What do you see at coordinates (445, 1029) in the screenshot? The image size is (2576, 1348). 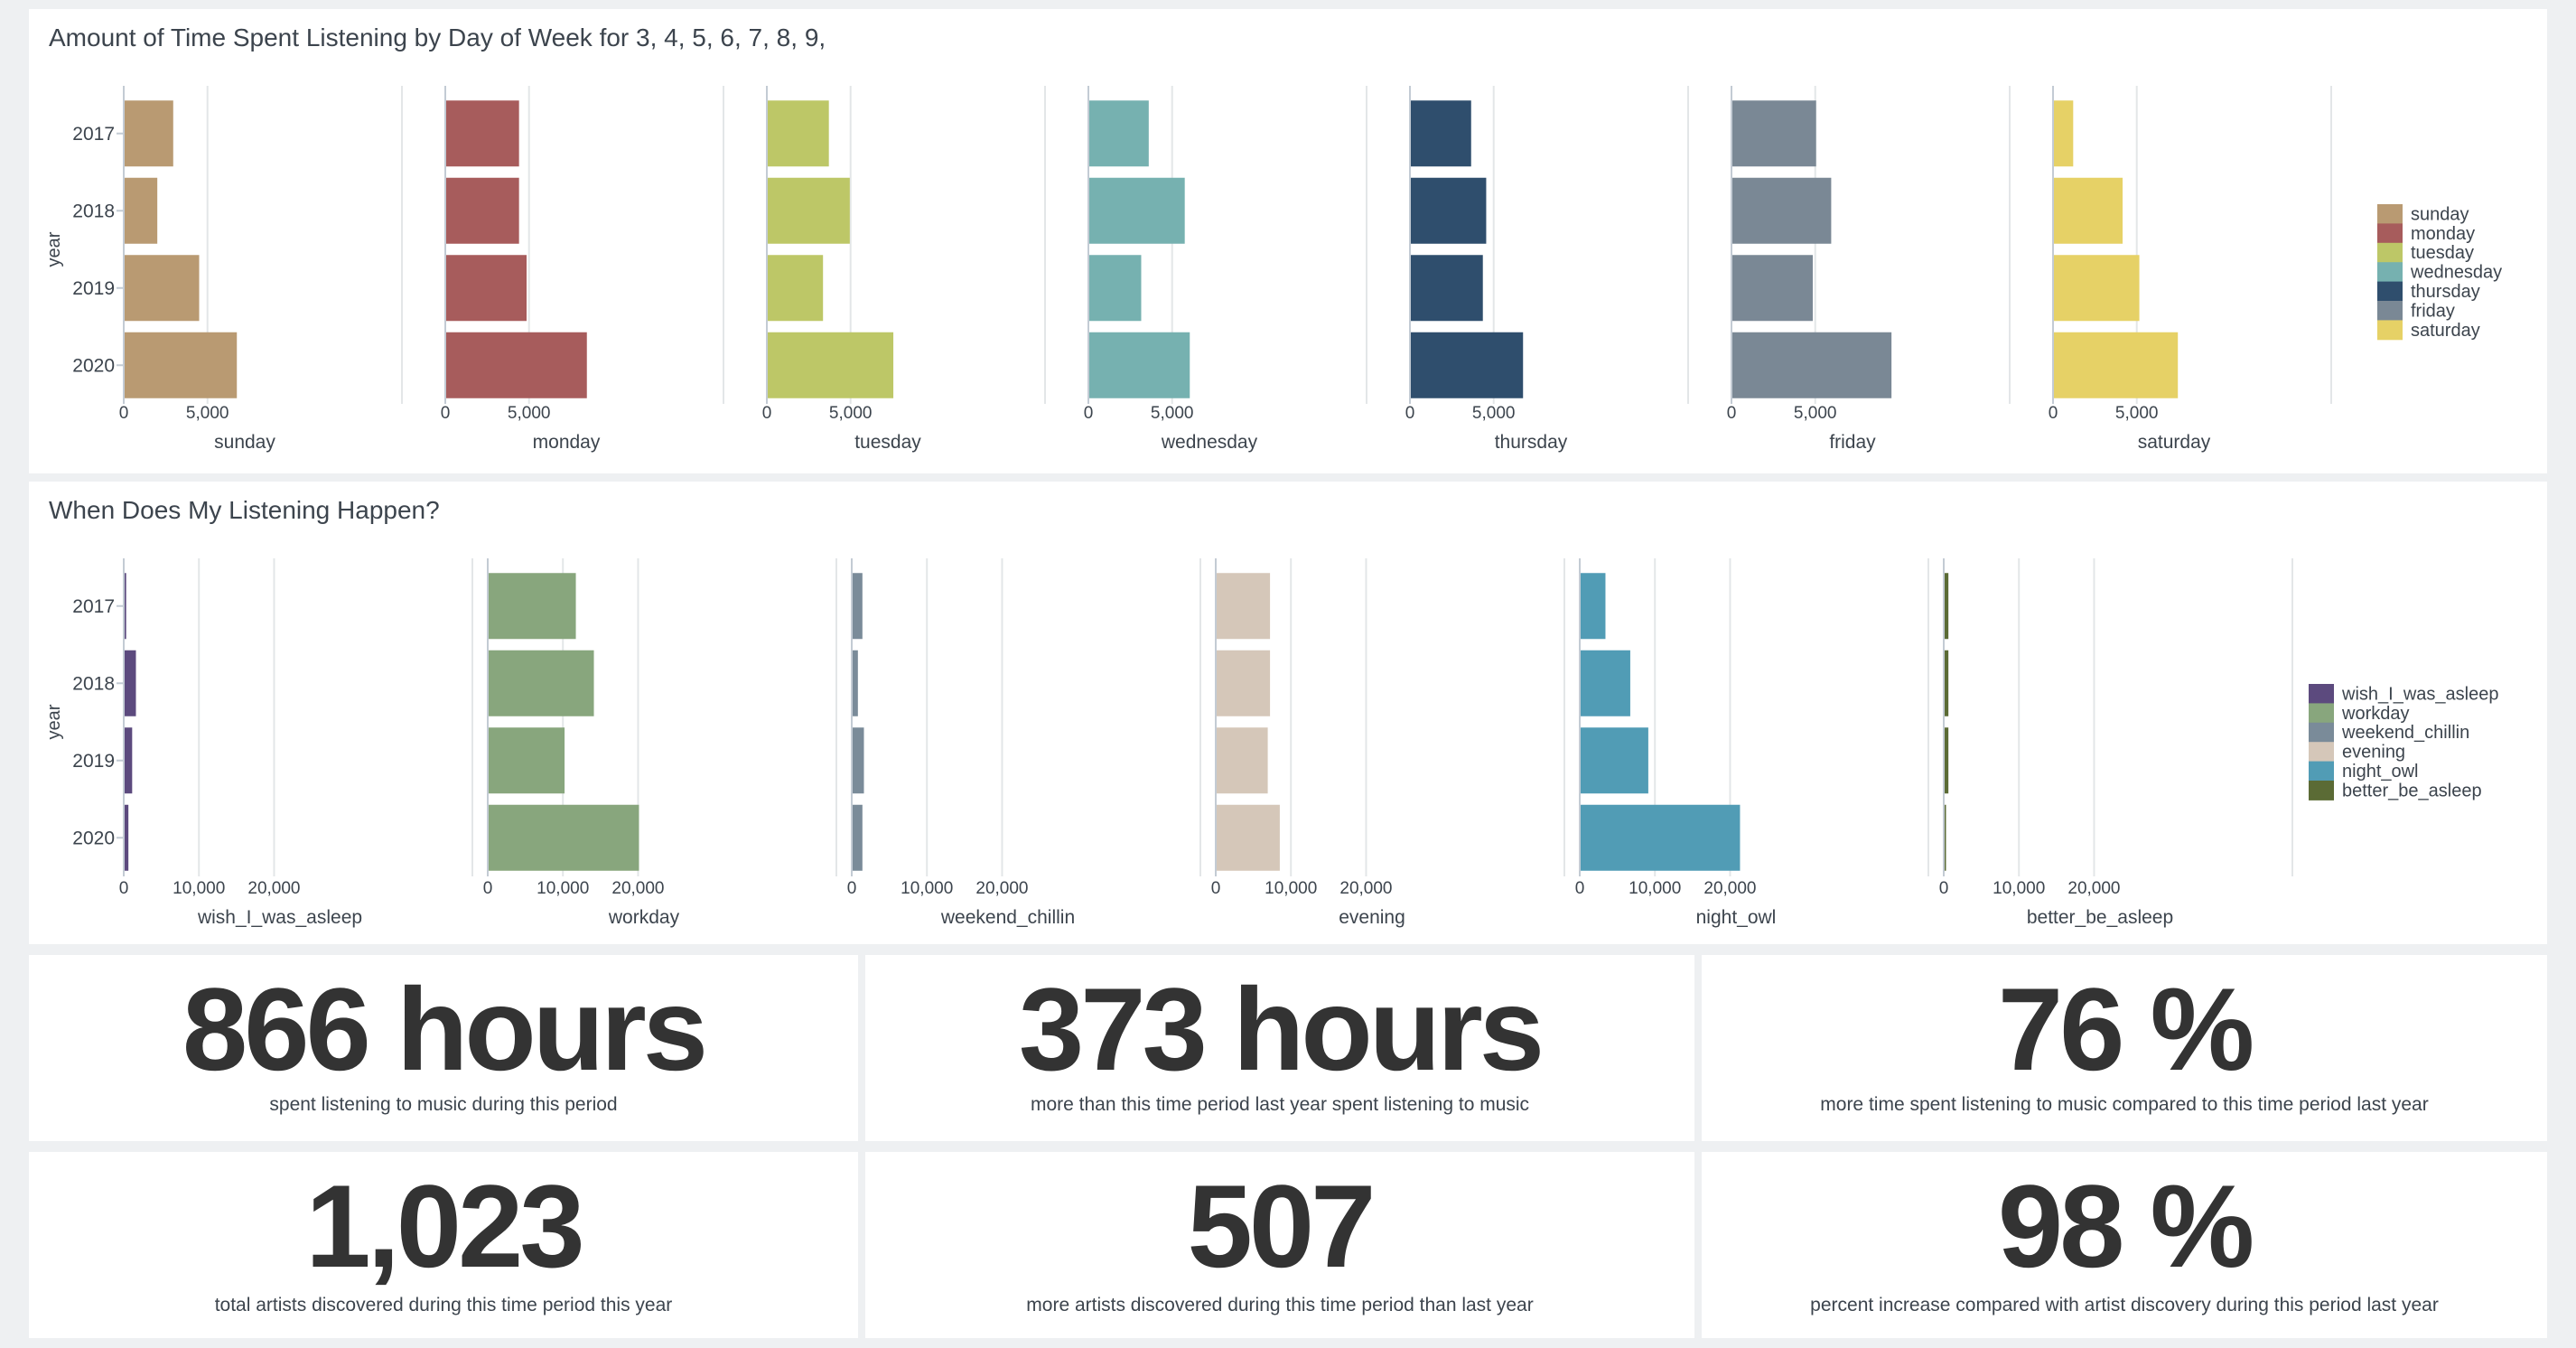 I see `single-value: 866 hours` at bounding box center [445, 1029].